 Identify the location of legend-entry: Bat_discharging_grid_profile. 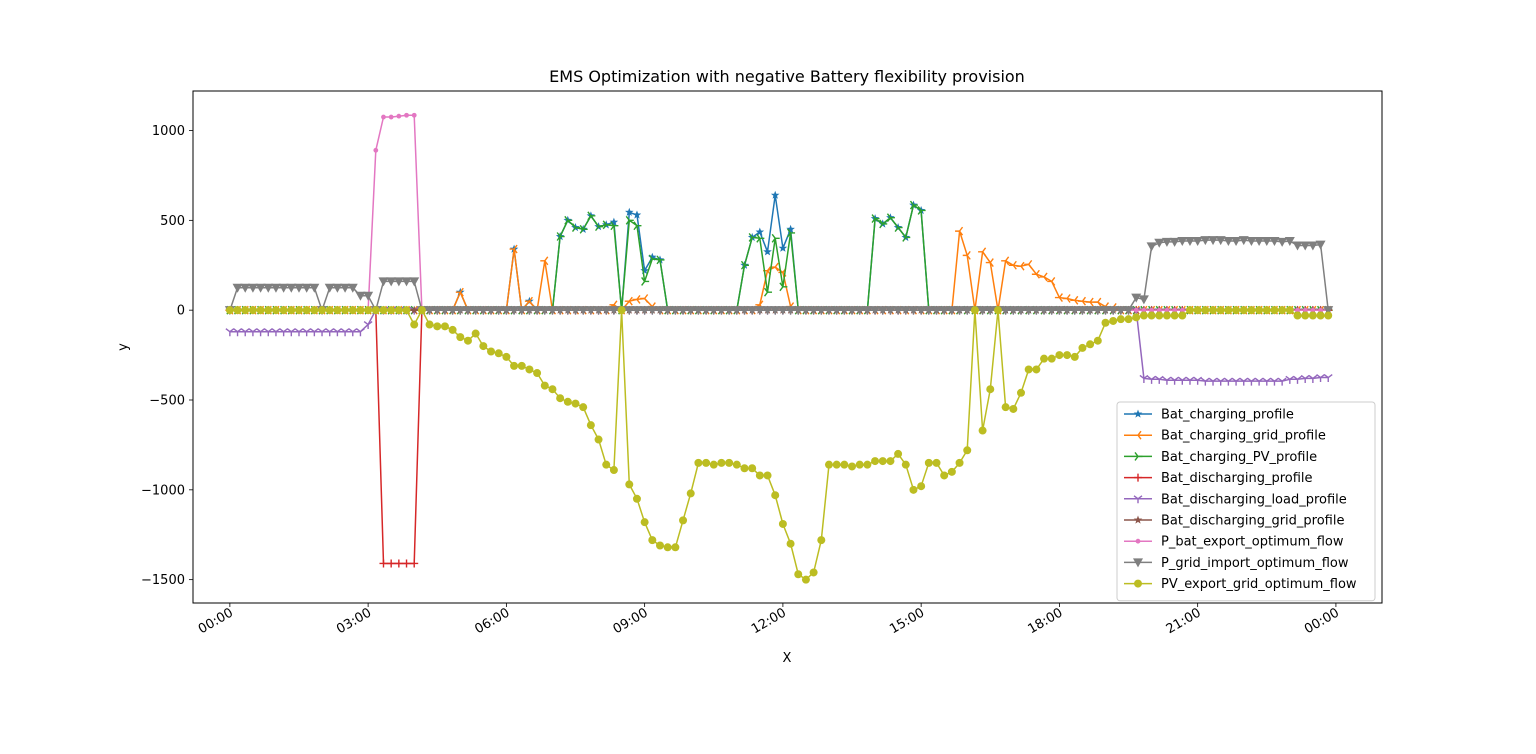
(1234, 521).